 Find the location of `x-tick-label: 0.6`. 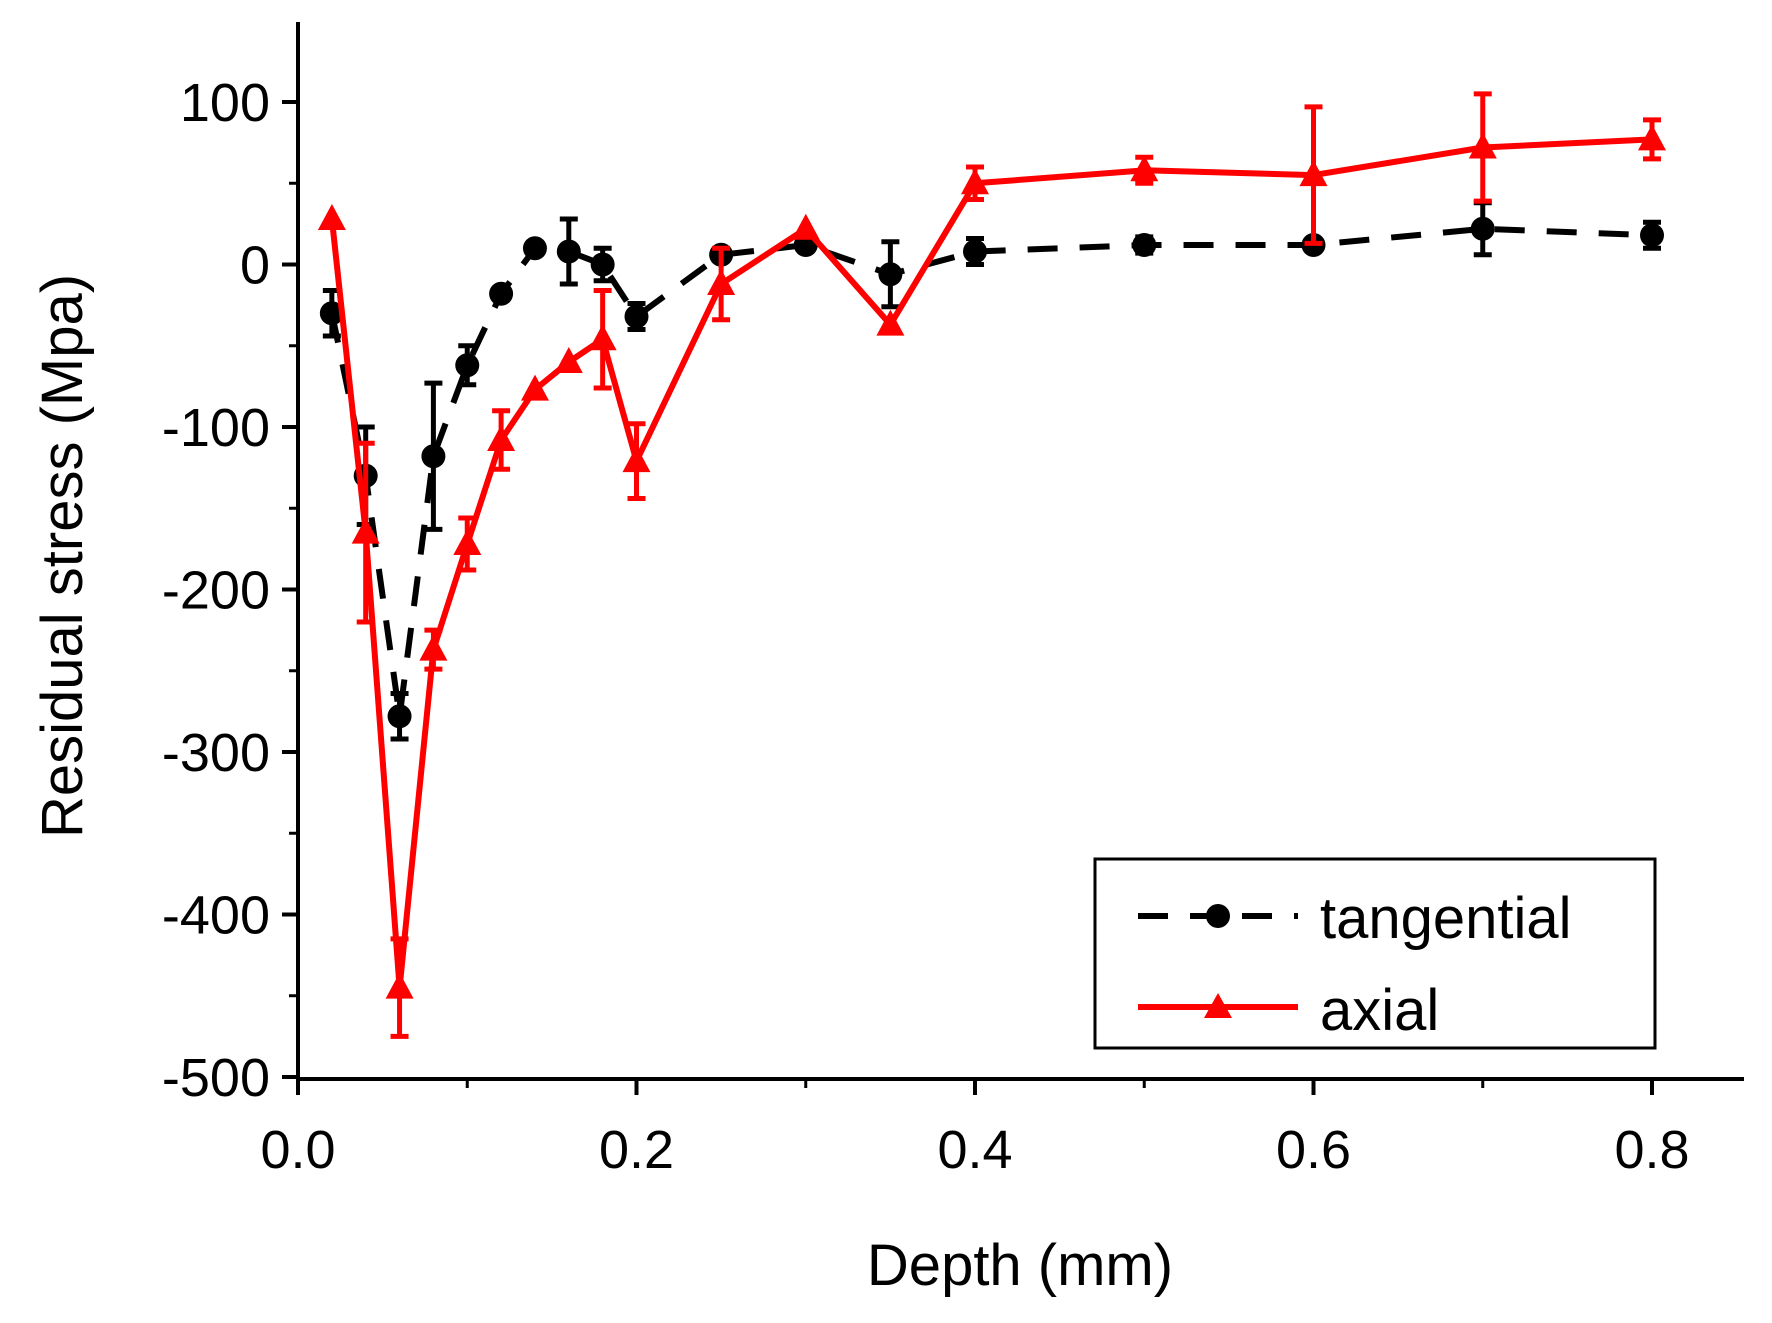

x-tick-label: 0.6 is located at coordinates (1313, 1150).